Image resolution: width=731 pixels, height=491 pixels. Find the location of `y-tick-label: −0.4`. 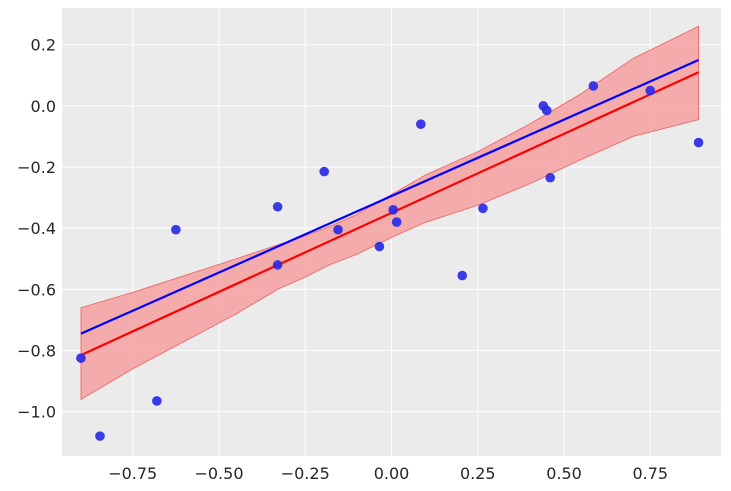

y-tick-label: −0.4 is located at coordinates (36, 228).